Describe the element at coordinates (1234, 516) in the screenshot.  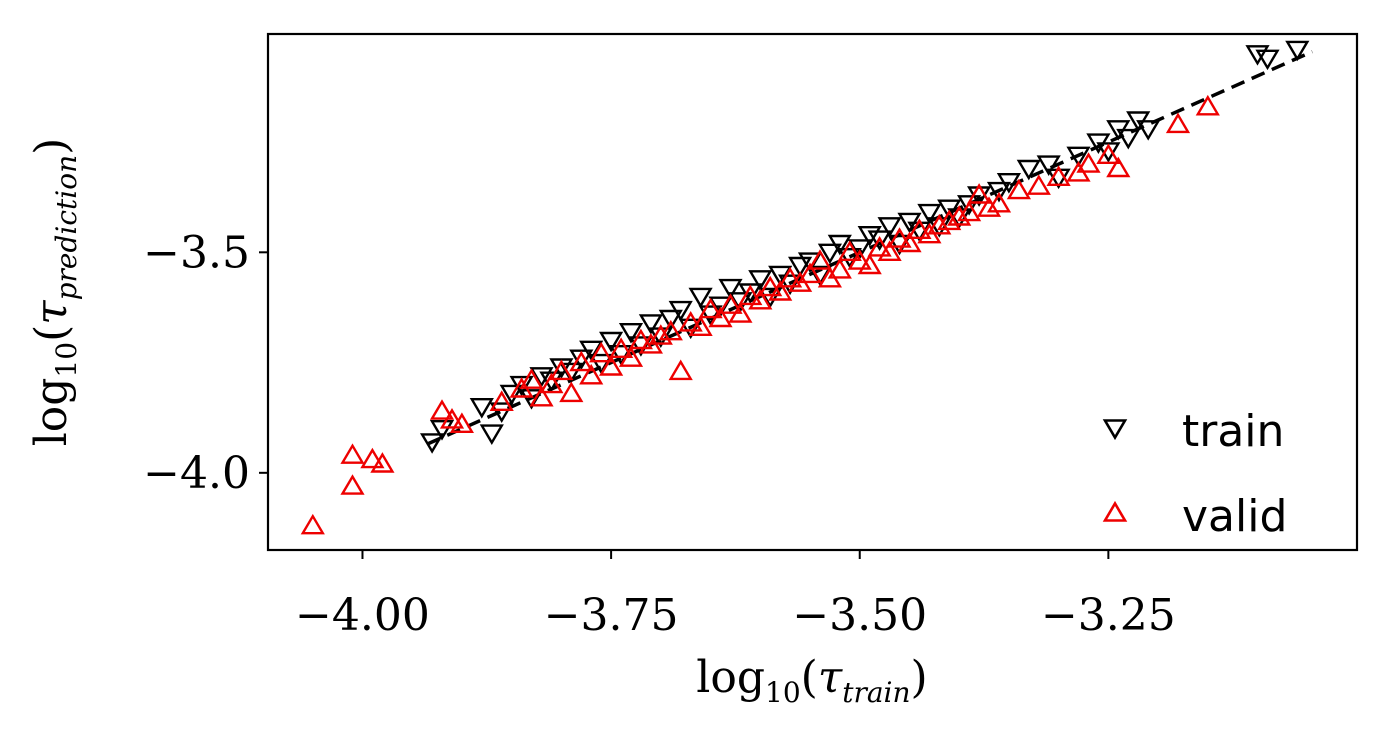
I see `legend-valid-label: valid` at that location.